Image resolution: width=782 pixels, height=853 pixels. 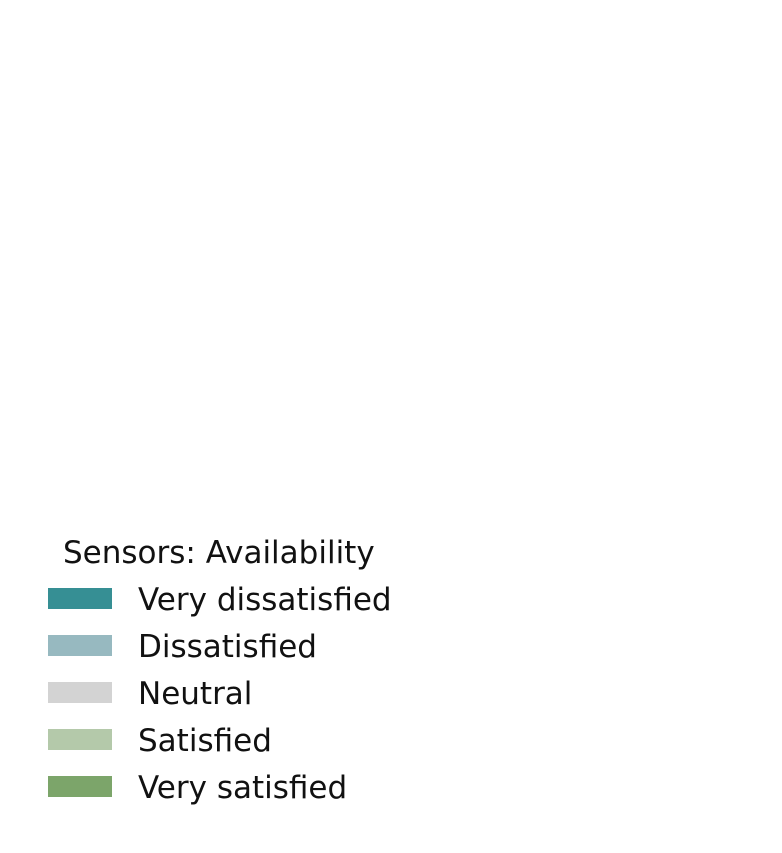 I want to click on legend-title: Sensors: Availability, so click(x=219, y=553).